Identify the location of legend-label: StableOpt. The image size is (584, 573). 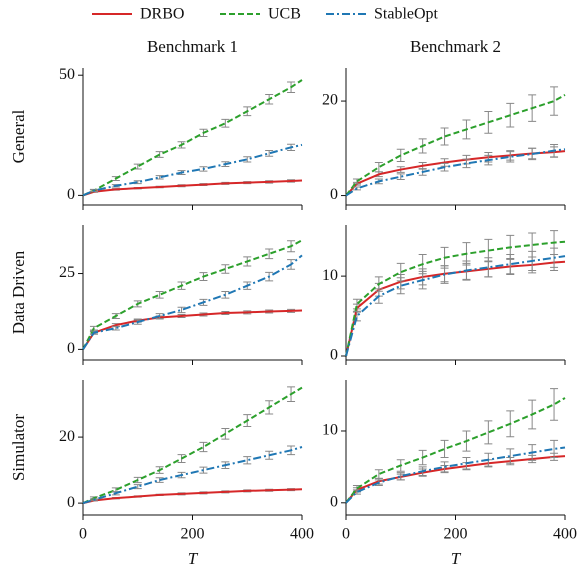
(406, 14).